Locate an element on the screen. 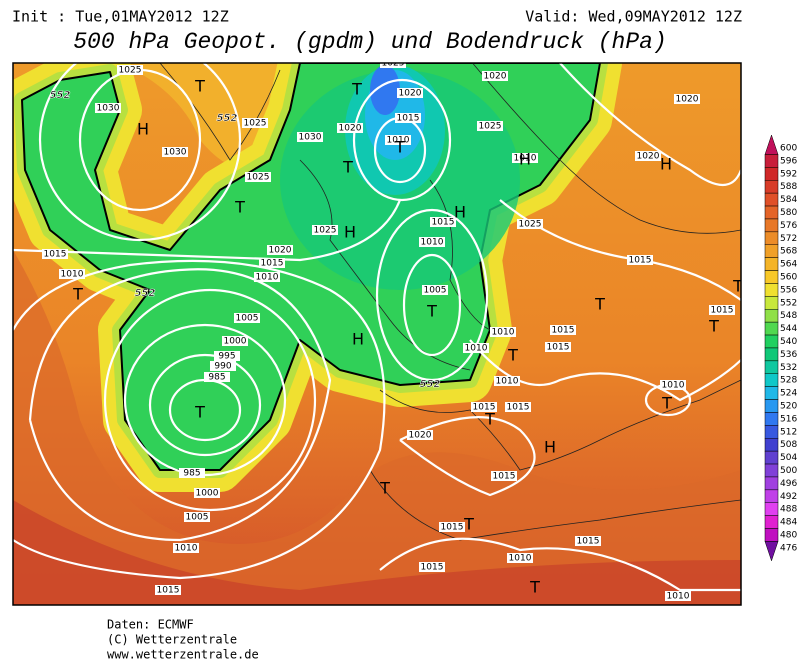 The image size is (812, 671). colorbar-tick-label: 536 is located at coordinates (788, 355).